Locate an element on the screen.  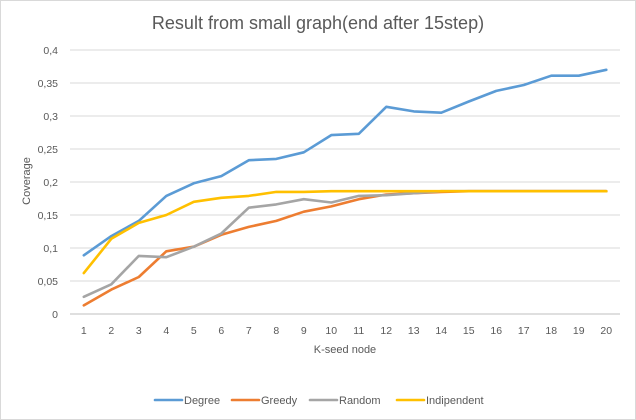
x-tick-label: 7 is located at coordinates (249, 331).